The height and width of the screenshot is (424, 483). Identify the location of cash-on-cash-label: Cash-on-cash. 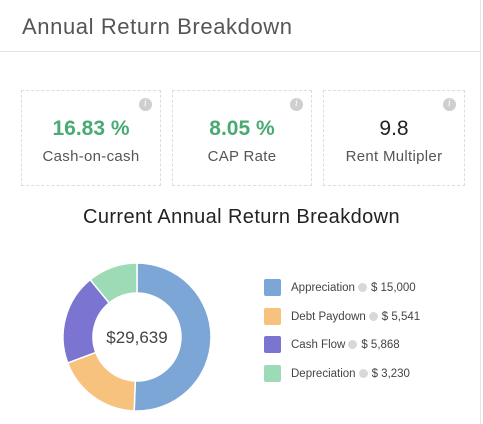
(91, 156).